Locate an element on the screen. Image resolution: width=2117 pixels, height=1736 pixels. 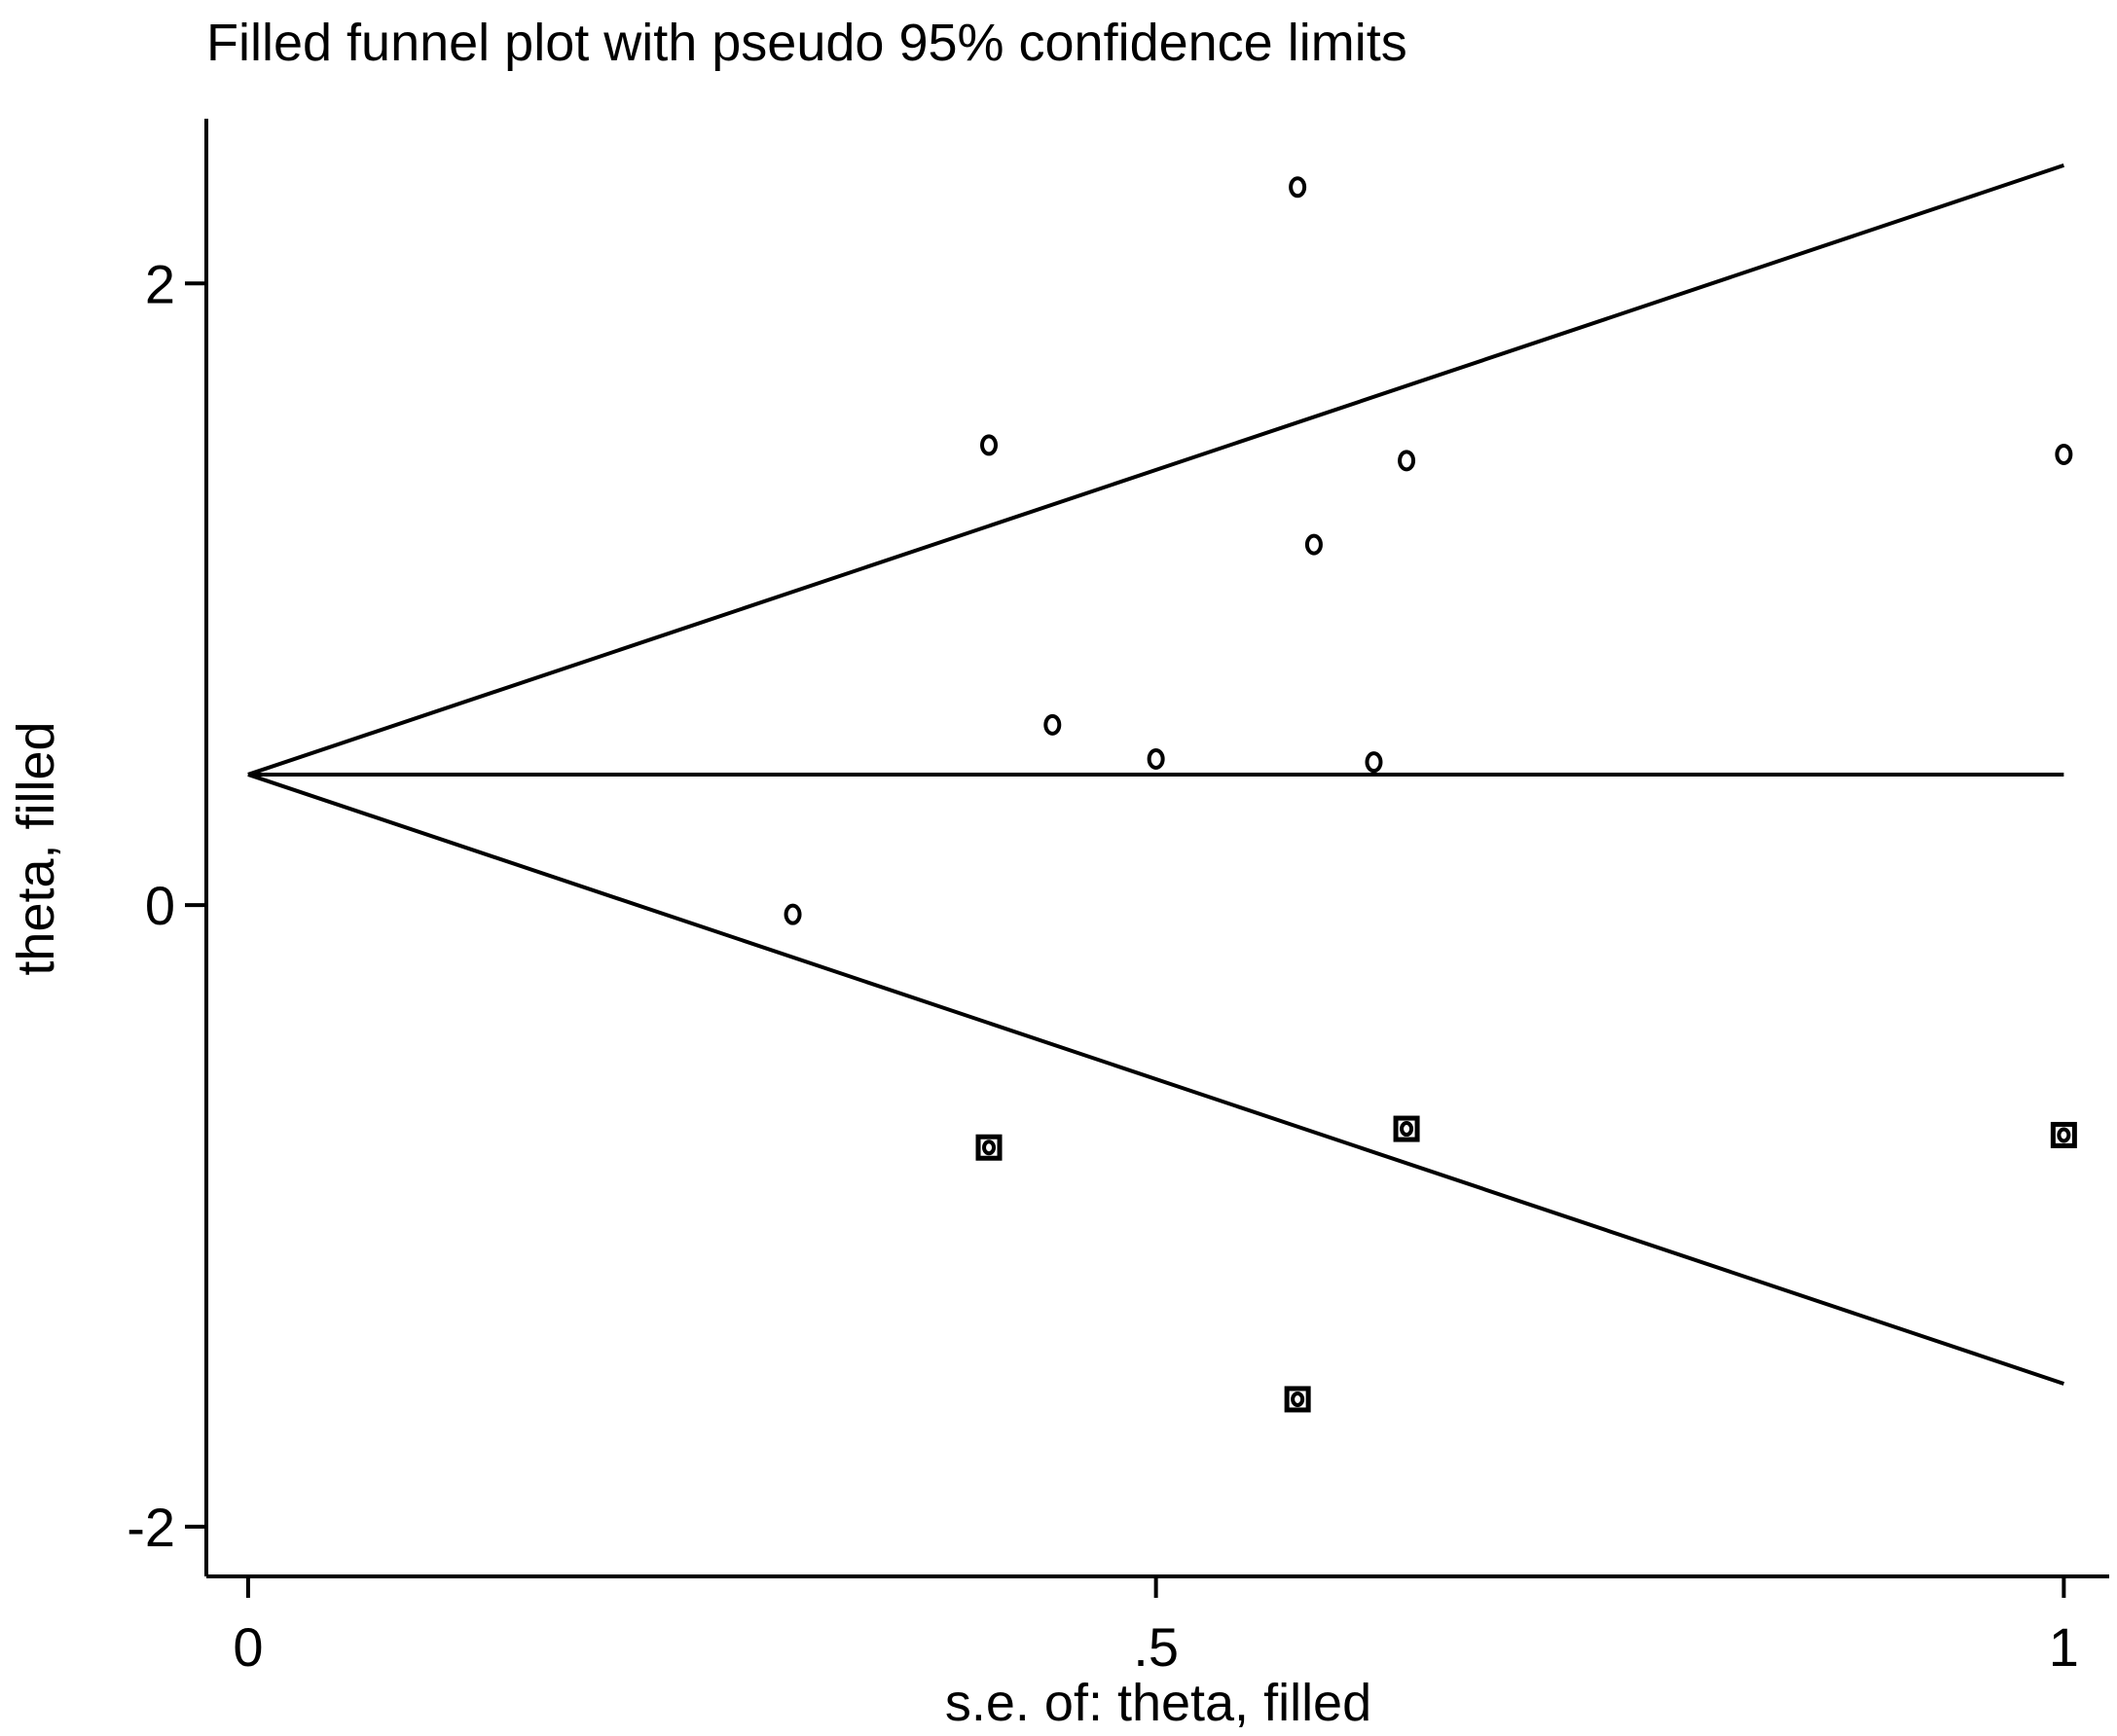
x-tick-label: 0 is located at coordinates (248, 1647).